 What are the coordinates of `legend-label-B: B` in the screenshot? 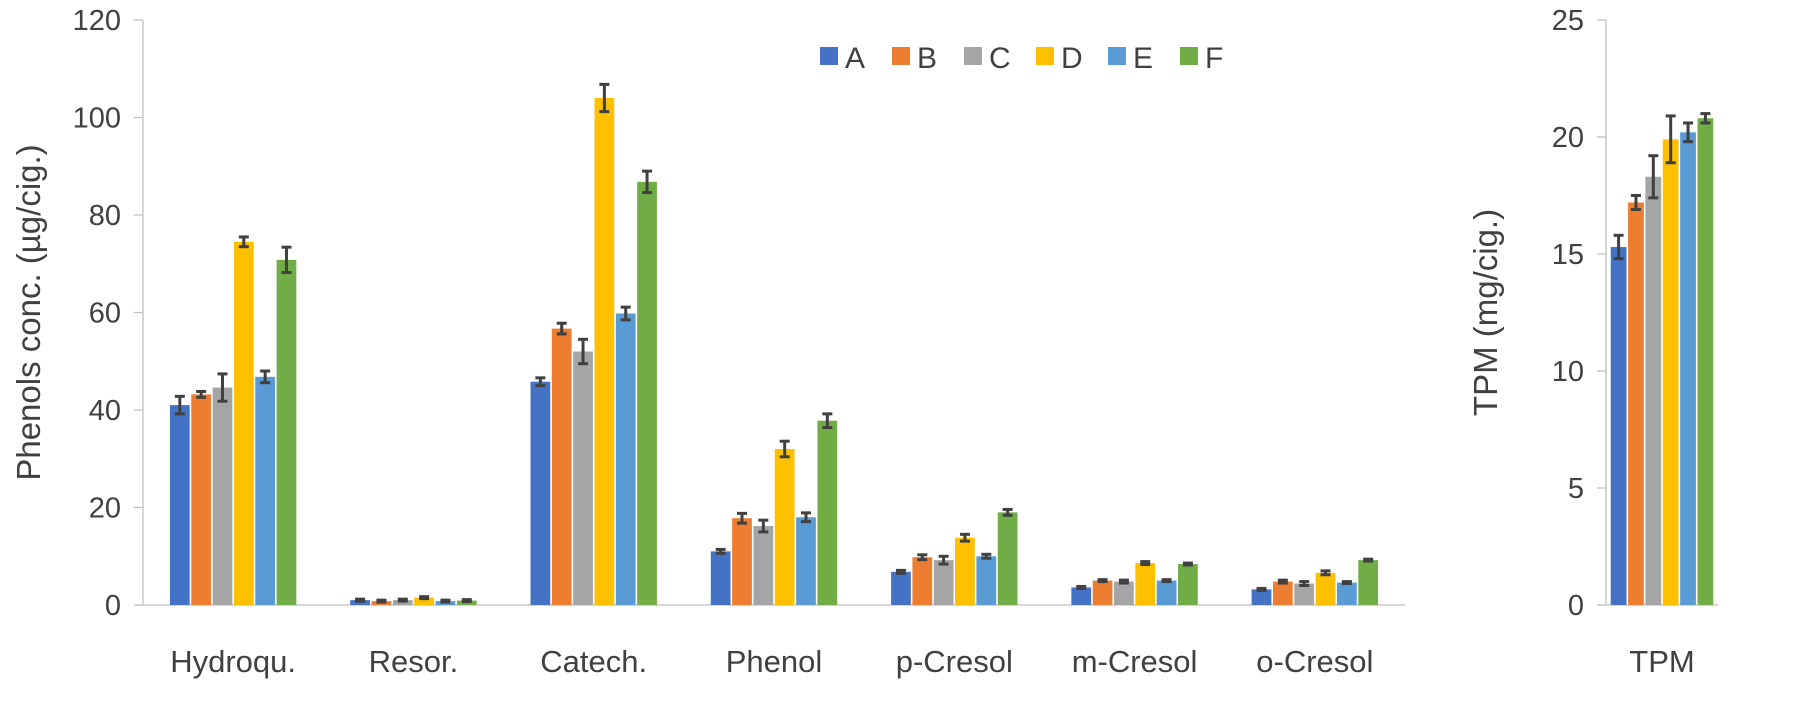 It's located at (927, 58).